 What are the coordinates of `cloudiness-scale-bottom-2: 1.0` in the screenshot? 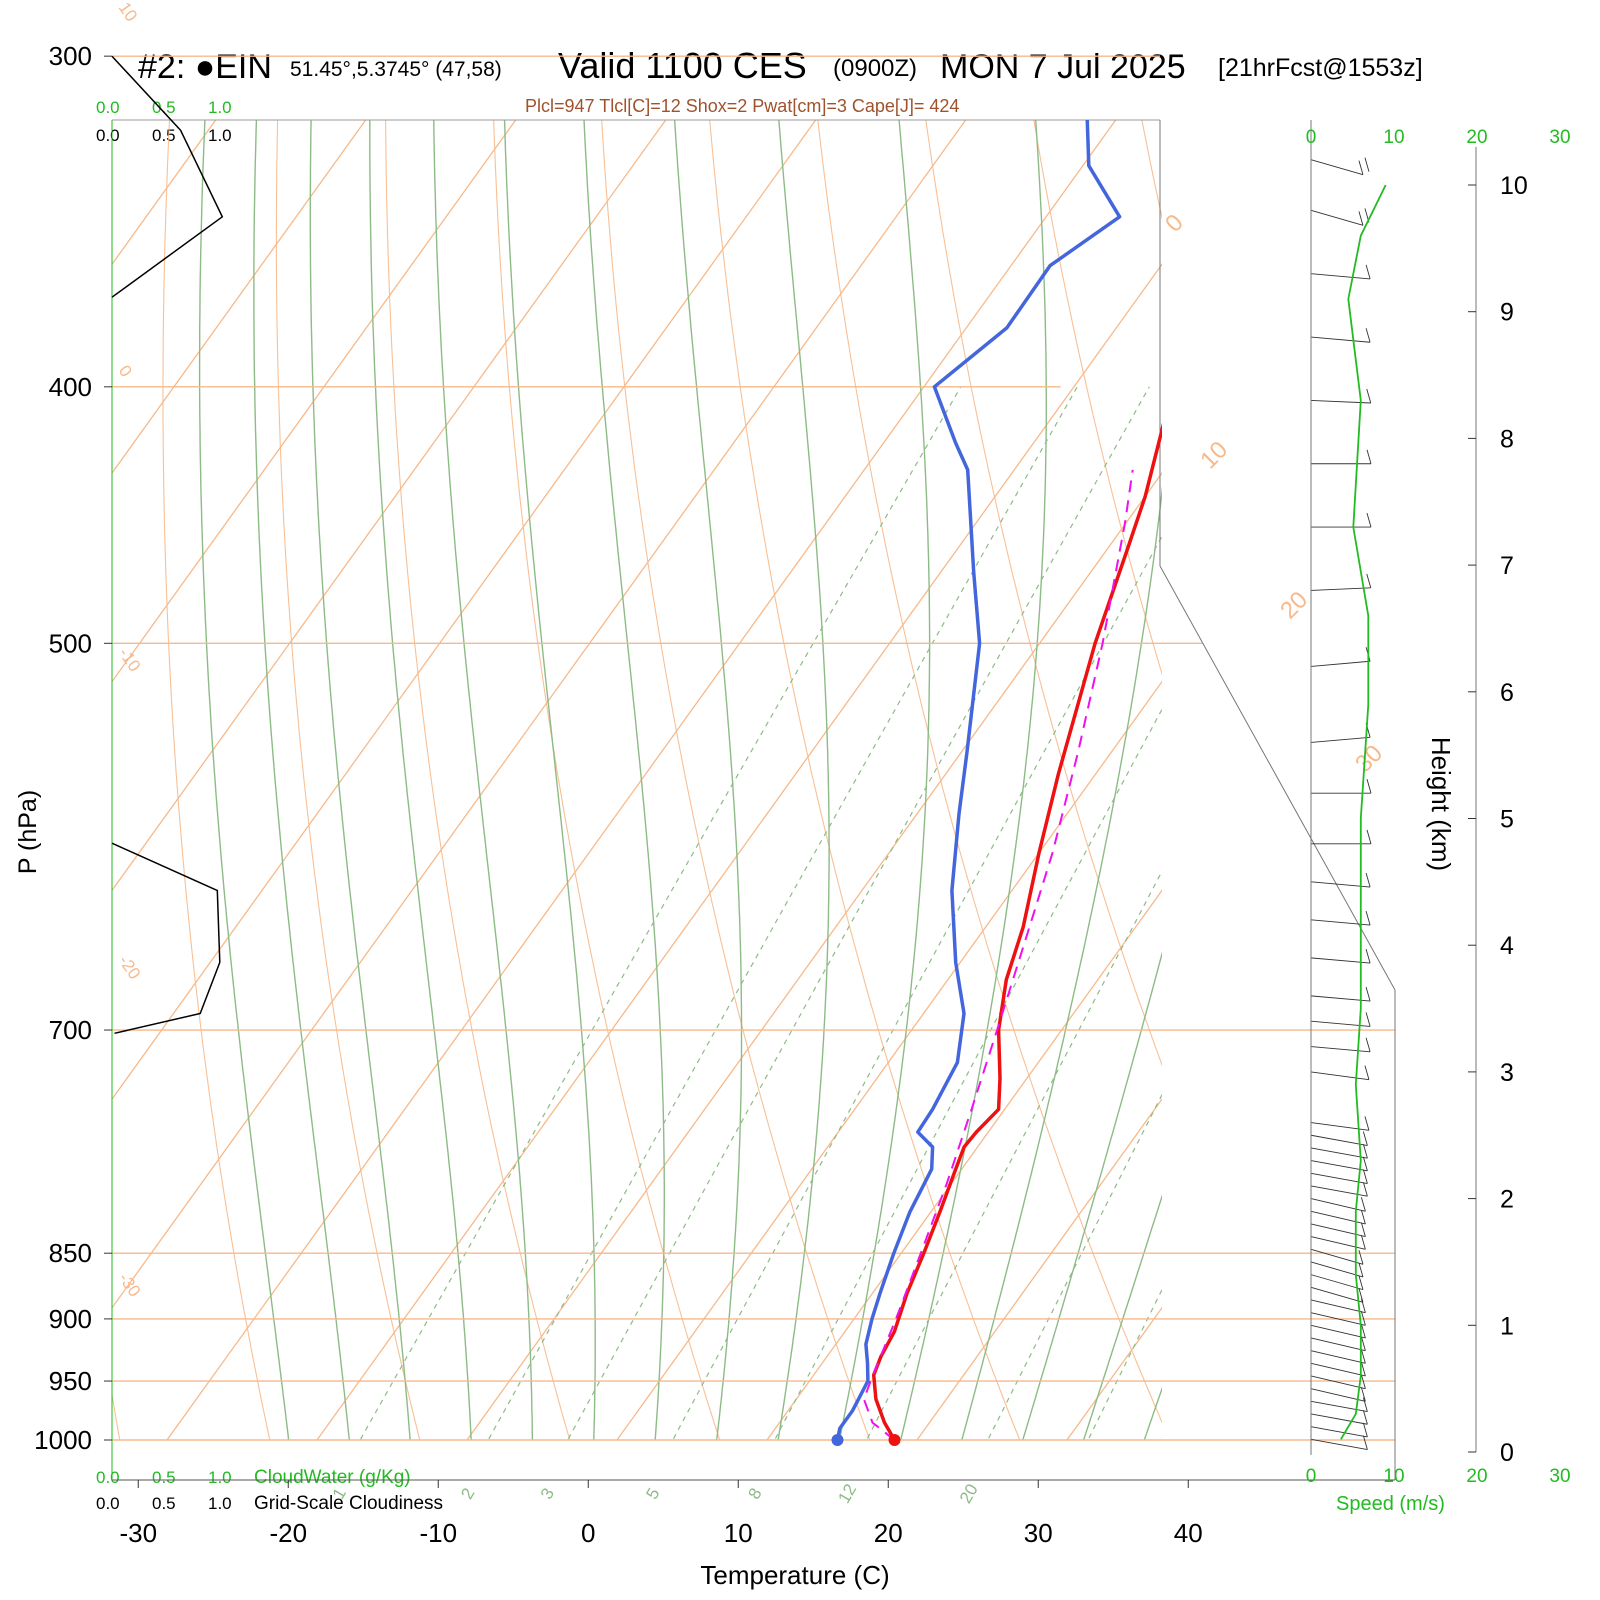 It's located at (220, 1503).